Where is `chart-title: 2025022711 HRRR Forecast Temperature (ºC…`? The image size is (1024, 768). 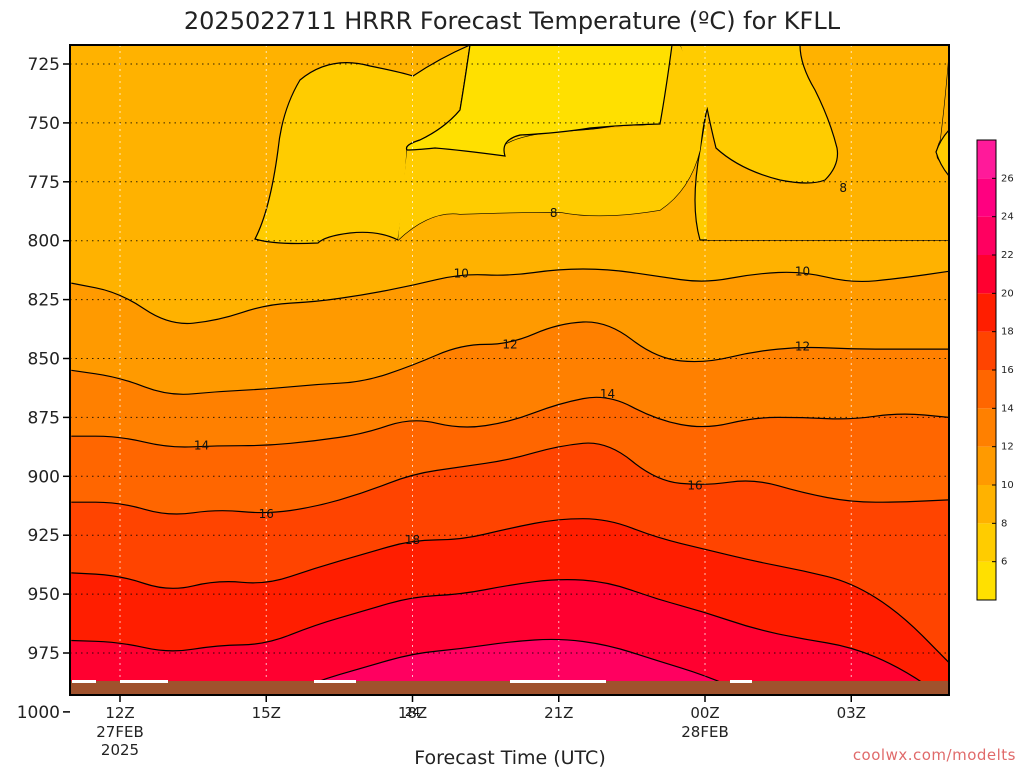 chart-title: 2025022711 HRRR Forecast Temperature (ºC… is located at coordinates (512, 21).